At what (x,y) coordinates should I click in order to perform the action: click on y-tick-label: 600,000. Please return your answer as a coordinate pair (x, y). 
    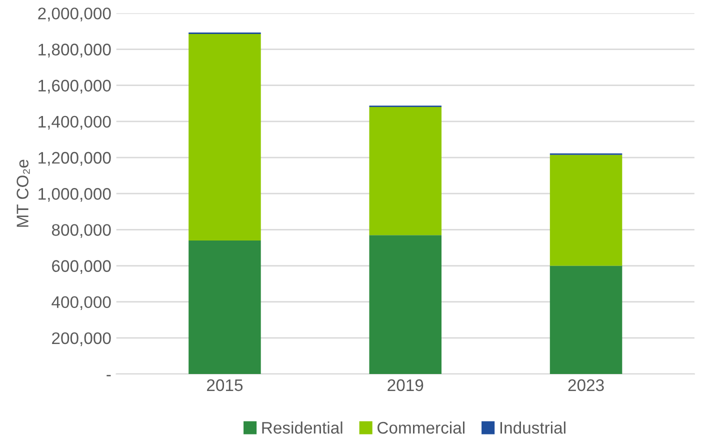
    Looking at the image, I should click on (81, 267).